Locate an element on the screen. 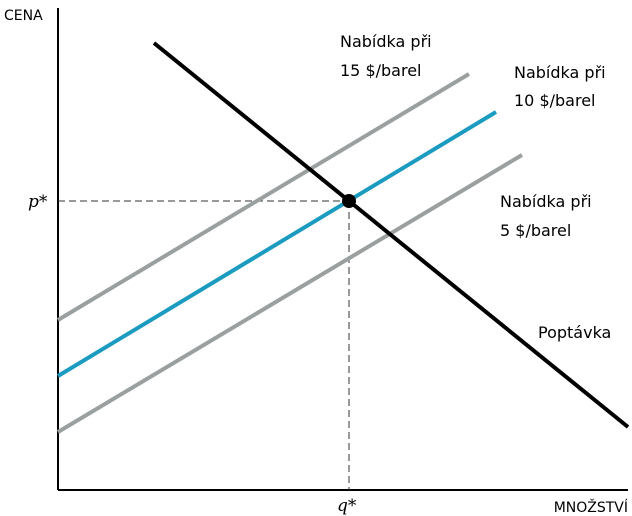 Image resolution: width=632 pixels, height=516 pixels. supply-10-label-line2: 10 $/barel is located at coordinates (555, 100).